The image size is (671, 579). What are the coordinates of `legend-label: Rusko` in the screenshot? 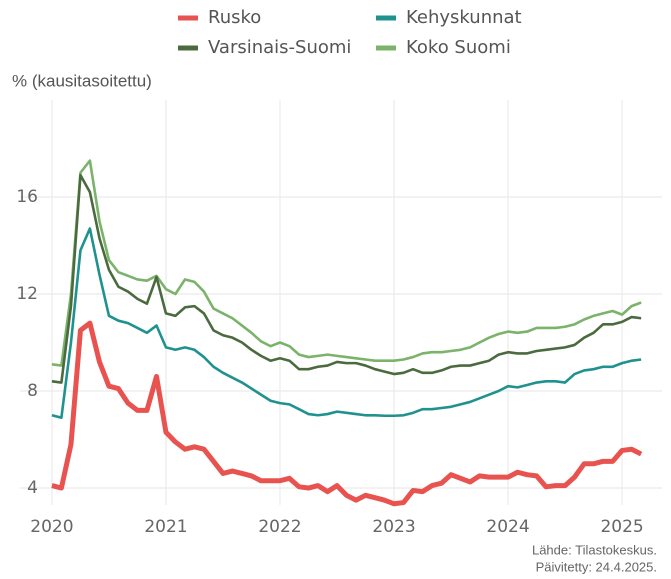 It's located at (234, 17).